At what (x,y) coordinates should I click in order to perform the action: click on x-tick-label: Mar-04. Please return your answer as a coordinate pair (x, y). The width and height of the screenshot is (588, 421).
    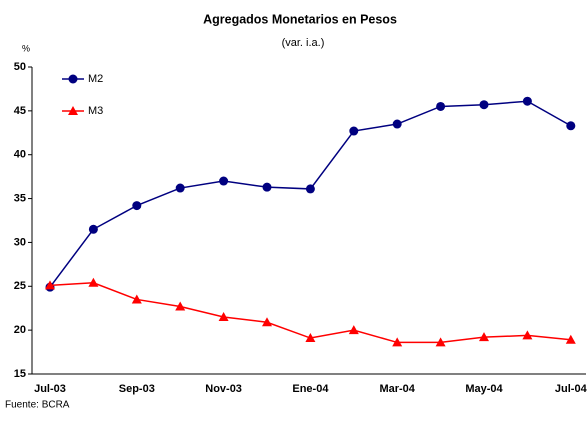
    Looking at the image, I should click on (397, 389).